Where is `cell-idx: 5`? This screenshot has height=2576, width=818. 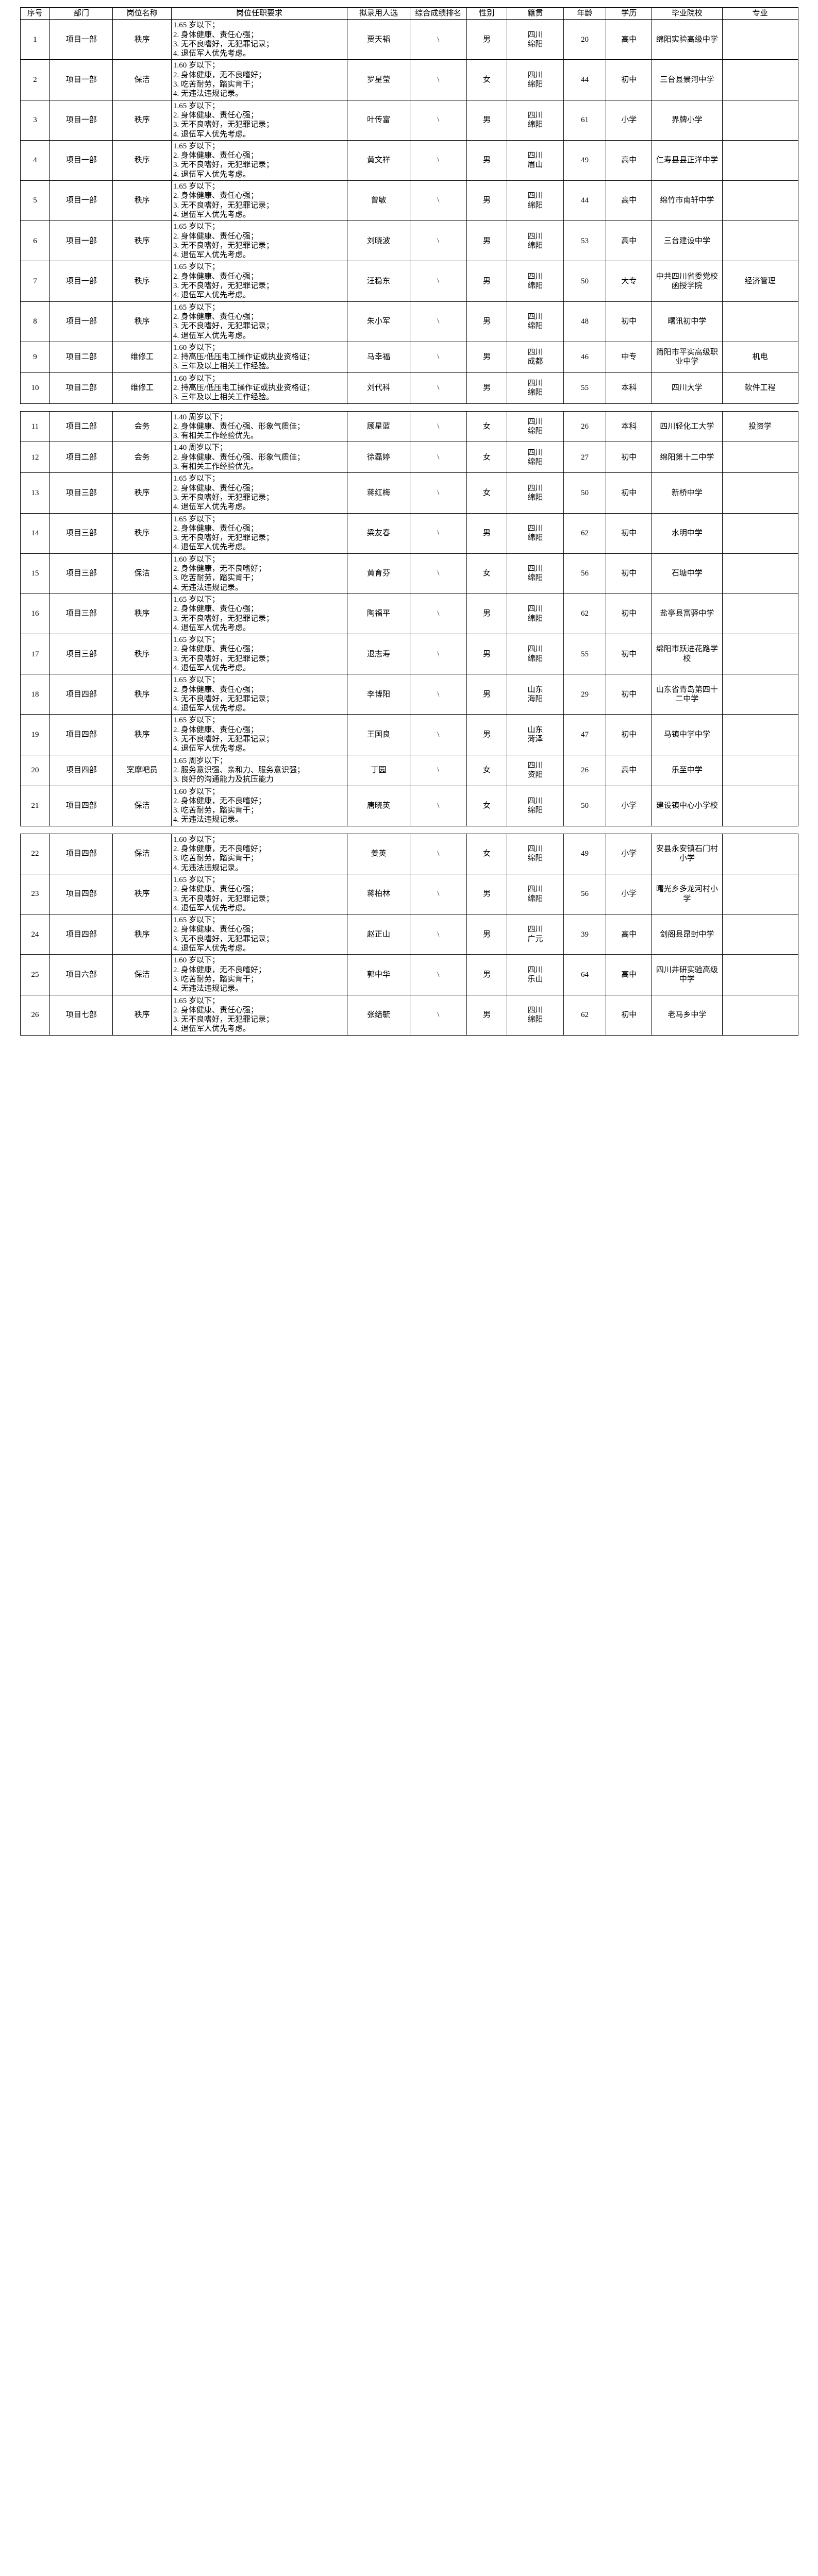
cell-idx: 5 is located at coordinates (35, 201).